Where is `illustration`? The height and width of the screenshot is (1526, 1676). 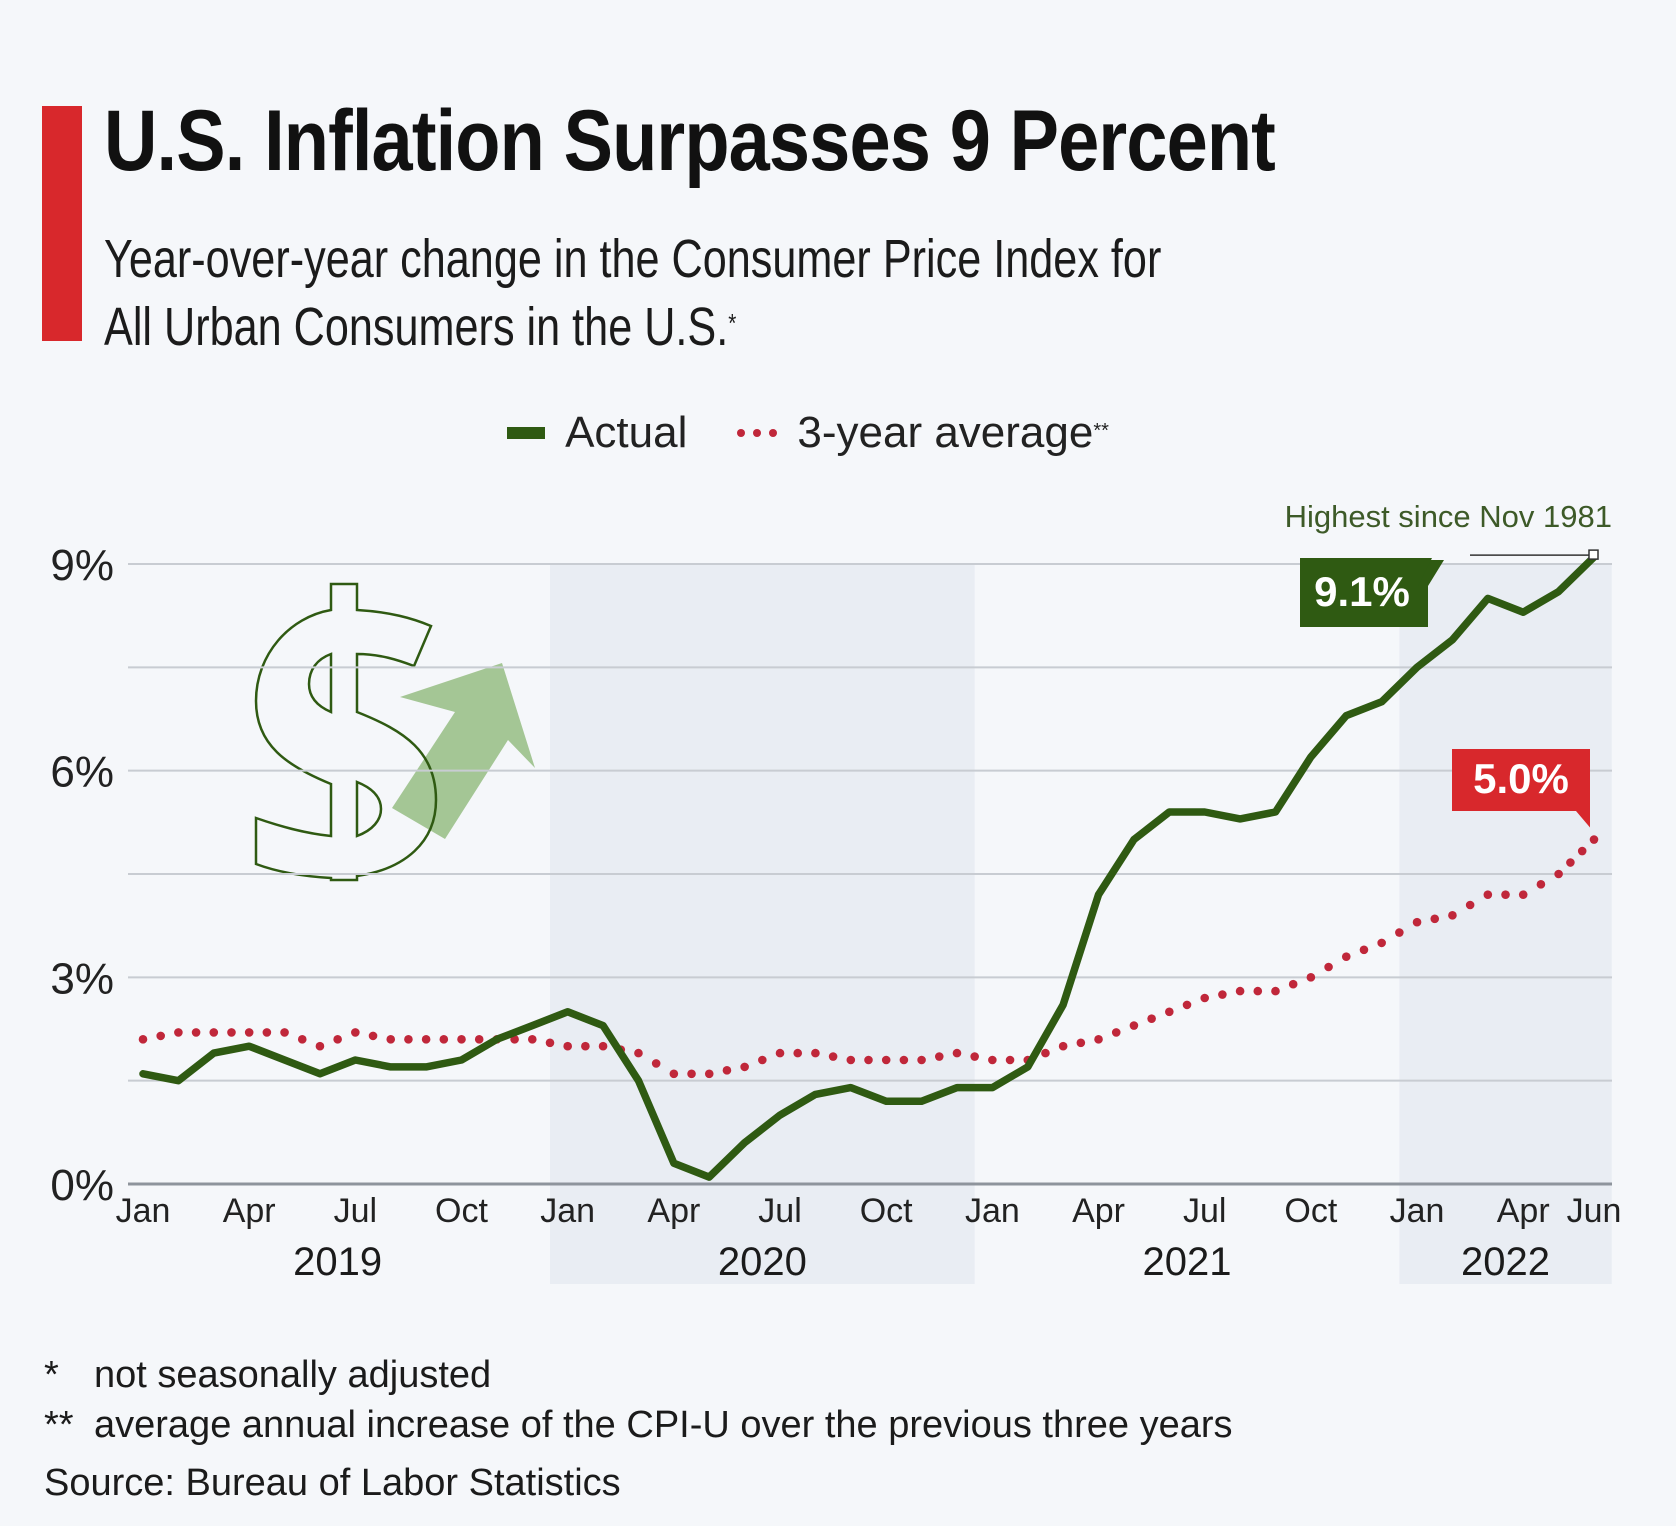 illustration is located at coordinates (394, 732).